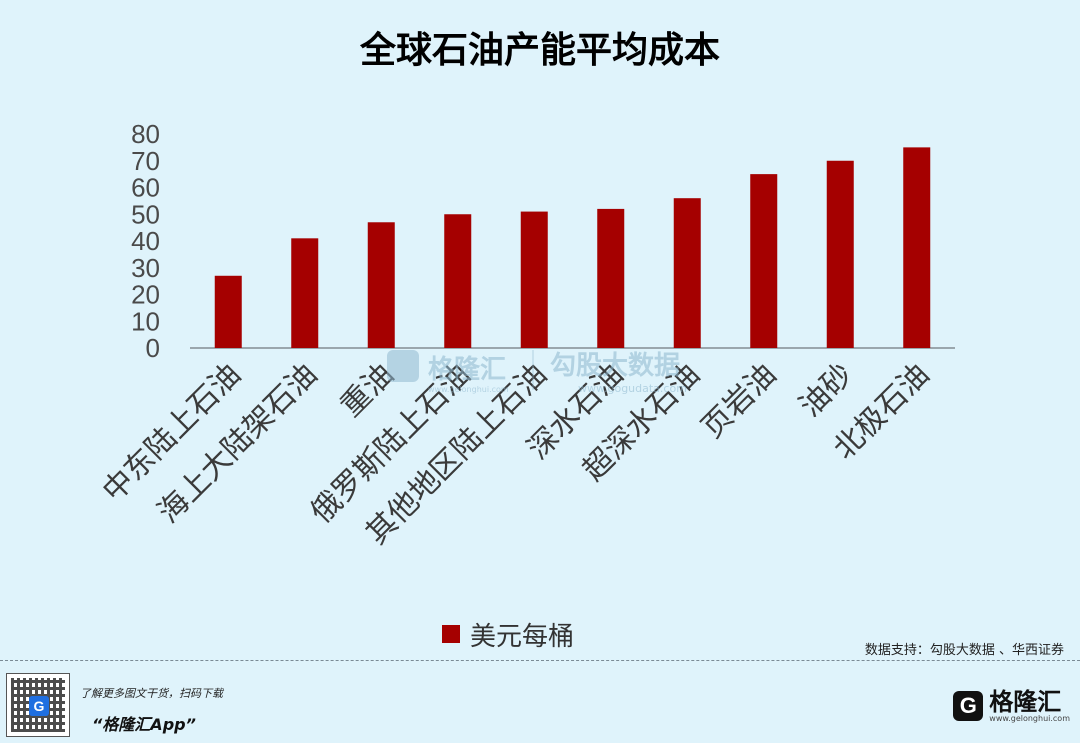  What do you see at coordinates (145, 134) in the screenshot?
I see `y-tick-label: 80` at bounding box center [145, 134].